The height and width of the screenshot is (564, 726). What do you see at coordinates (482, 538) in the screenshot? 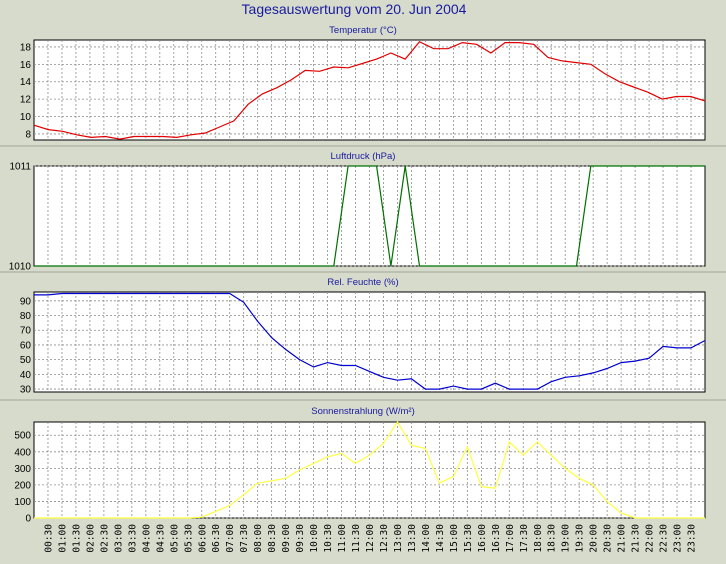
I see `x-tick-label: 16:00` at bounding box center [482, 538].